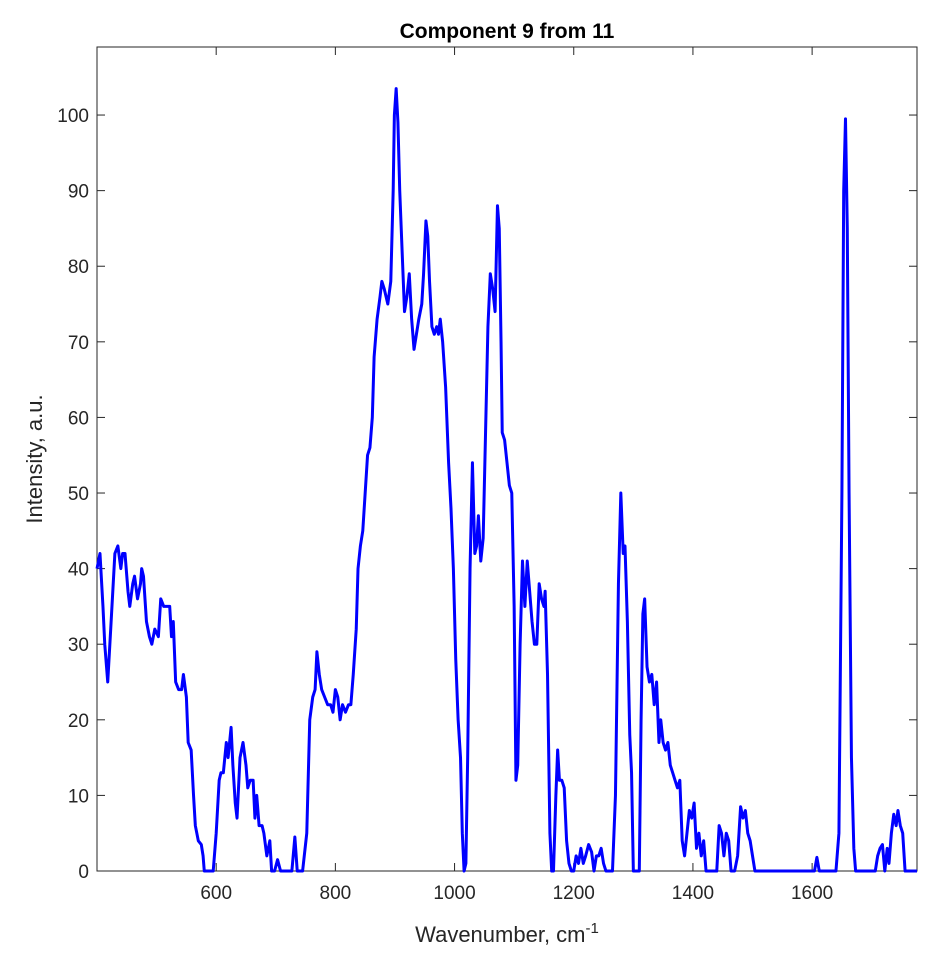 The image size is (939, 969). Describe the element at coordinates (78, 192) in the screenshot. I see `y-tick-label: 90` at that location.